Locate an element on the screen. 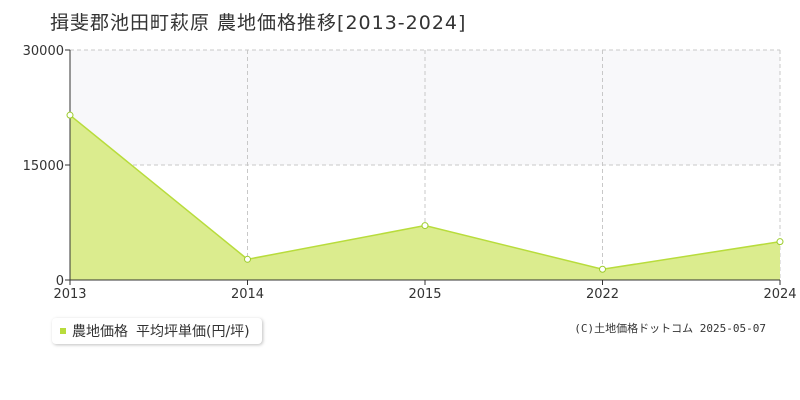 The width and height of the screenshot is (800, 400). x-tick-label: 2014 is located at coordinates (247, 294).